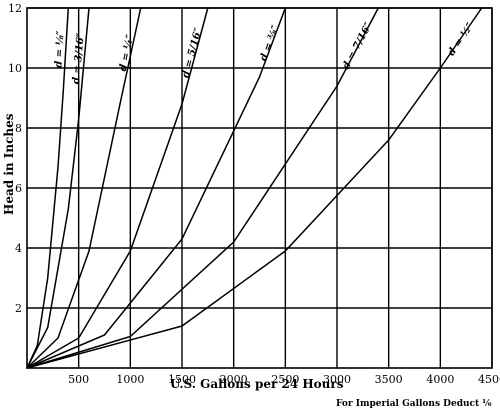  What do you see at coordinates (389, 379) in the screenshot?
I see `x-tick-label: 3500` at bounding box center [389, 379].